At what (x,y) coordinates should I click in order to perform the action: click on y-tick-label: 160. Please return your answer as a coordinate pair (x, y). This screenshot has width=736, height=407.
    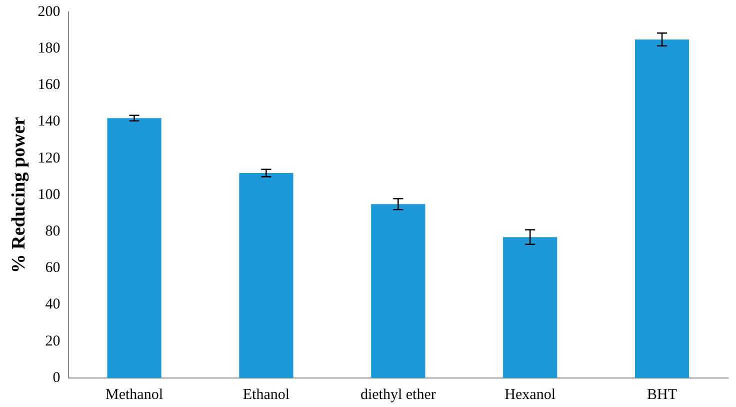
    Looking at the image, I should click on (49, 85).